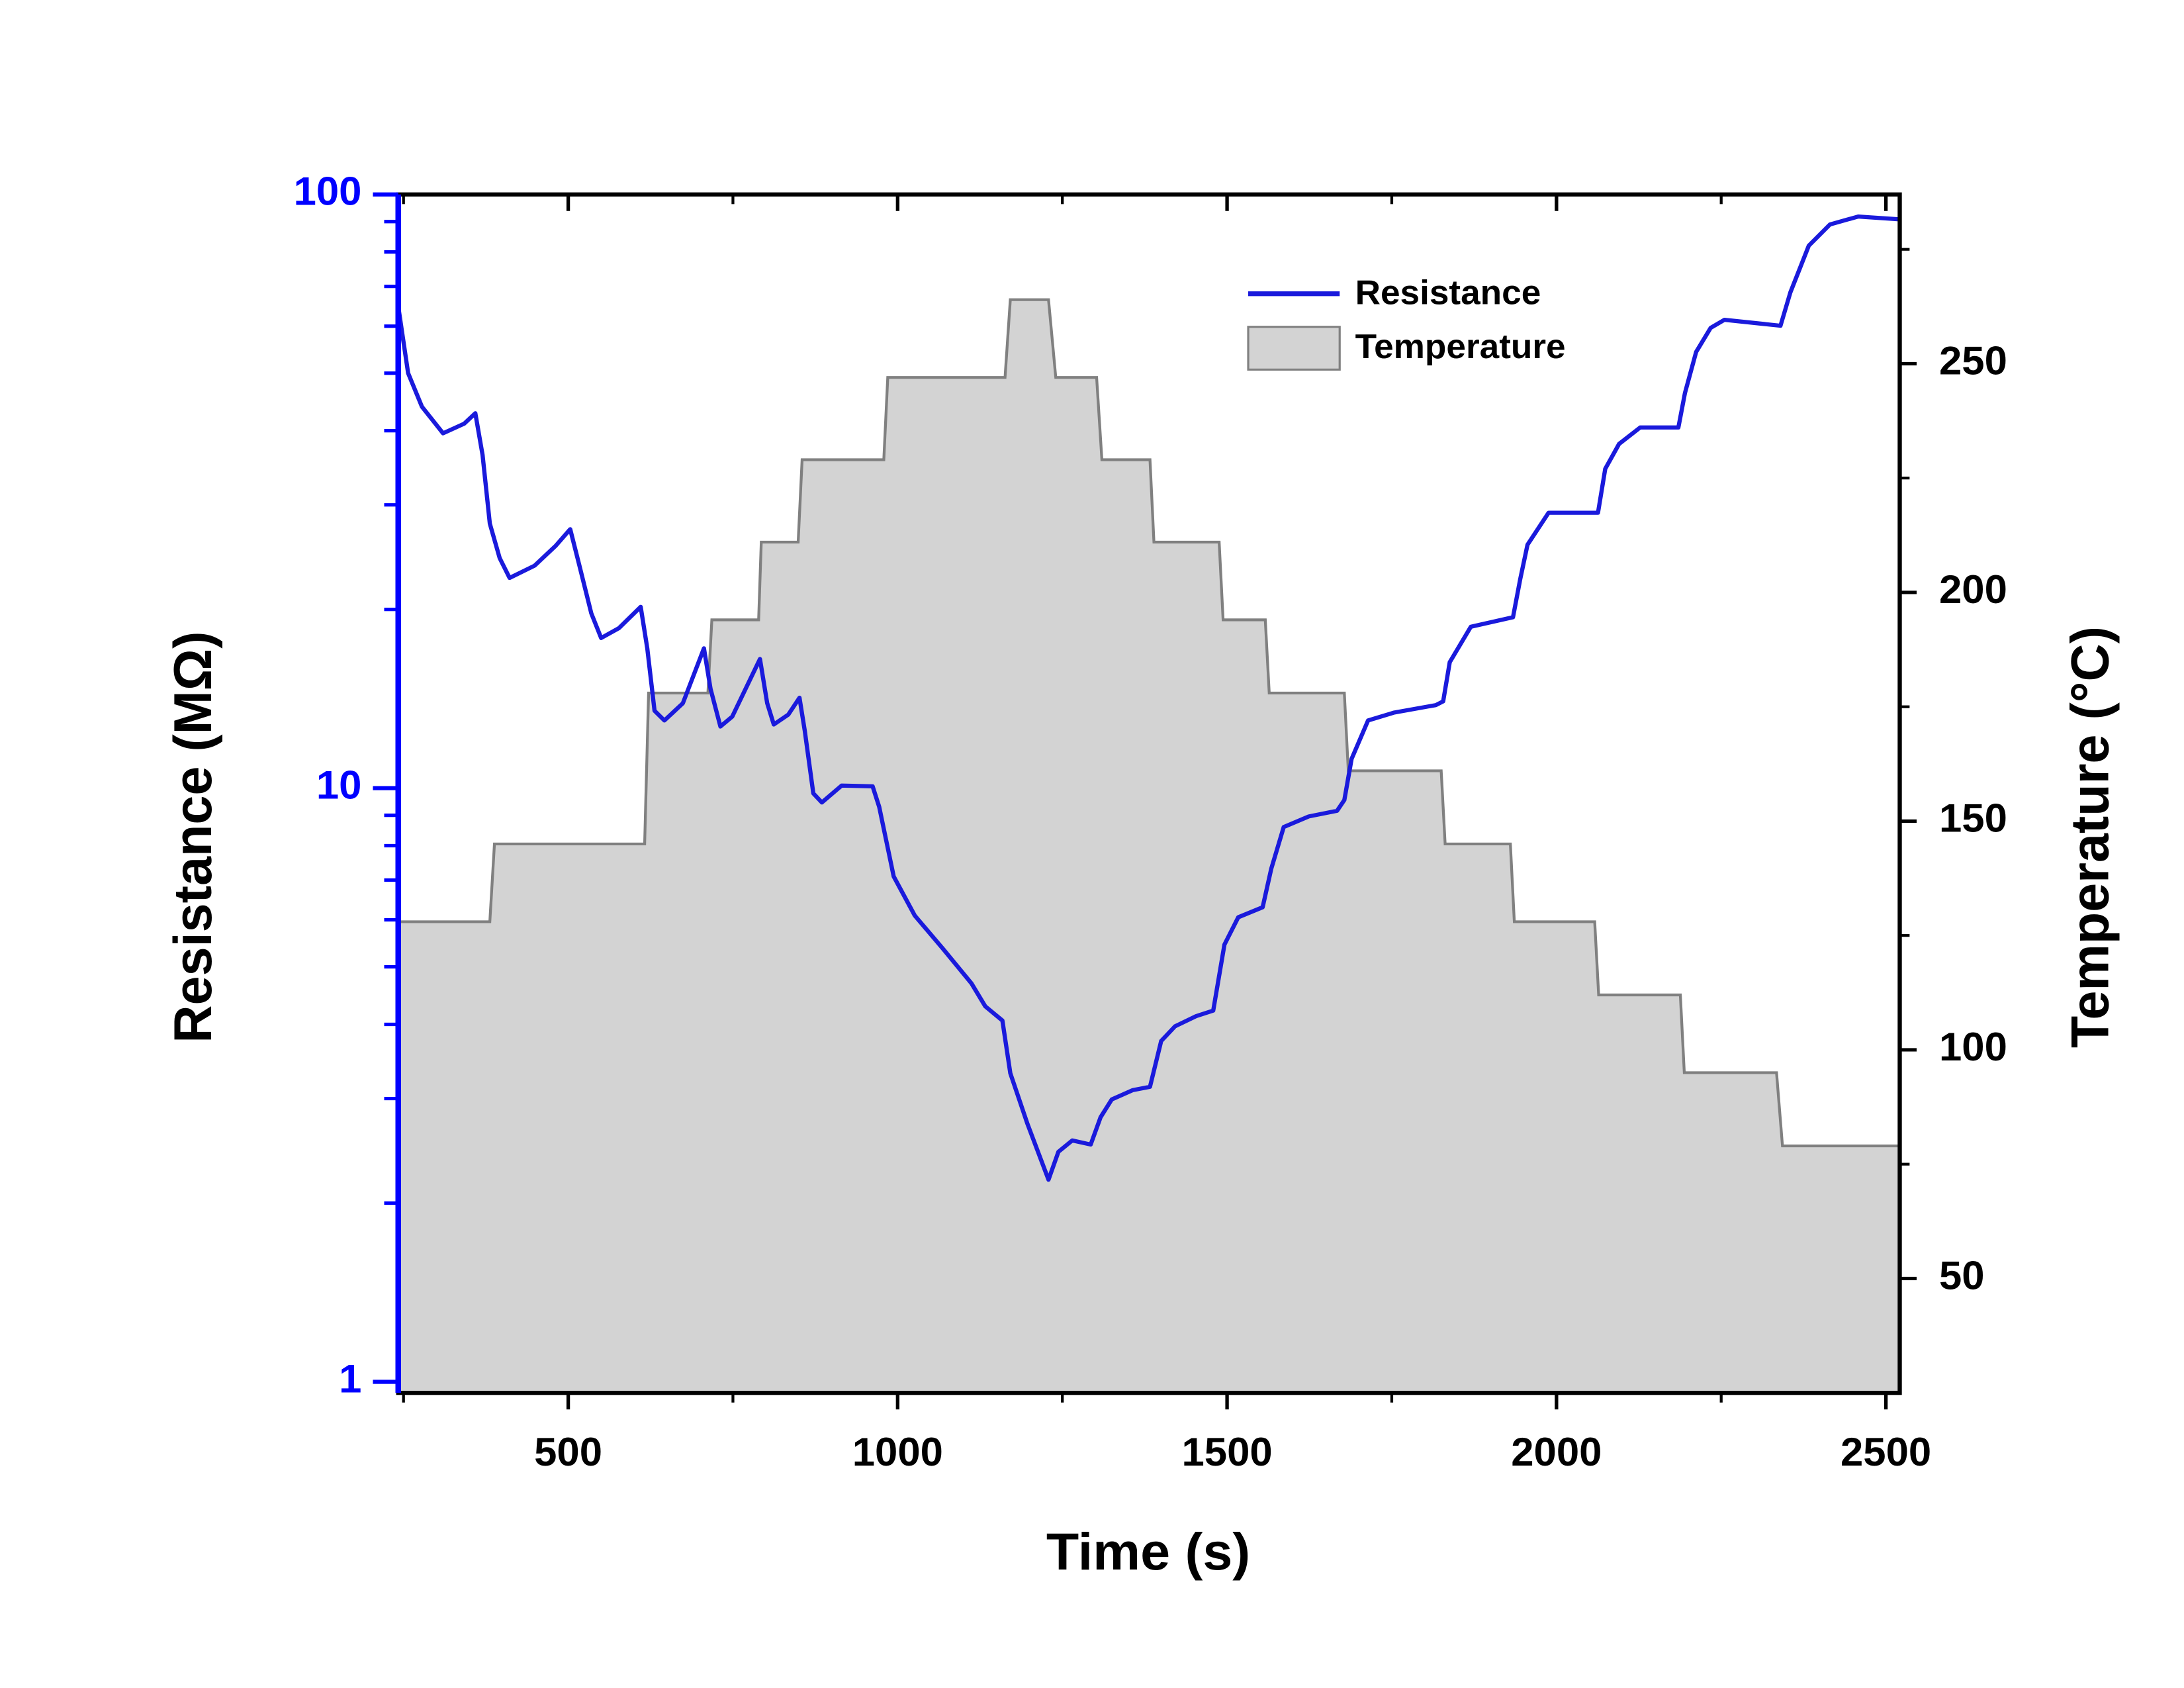  I want to click on y2-axis-title: Temperature (°C), so click(2090, 837).